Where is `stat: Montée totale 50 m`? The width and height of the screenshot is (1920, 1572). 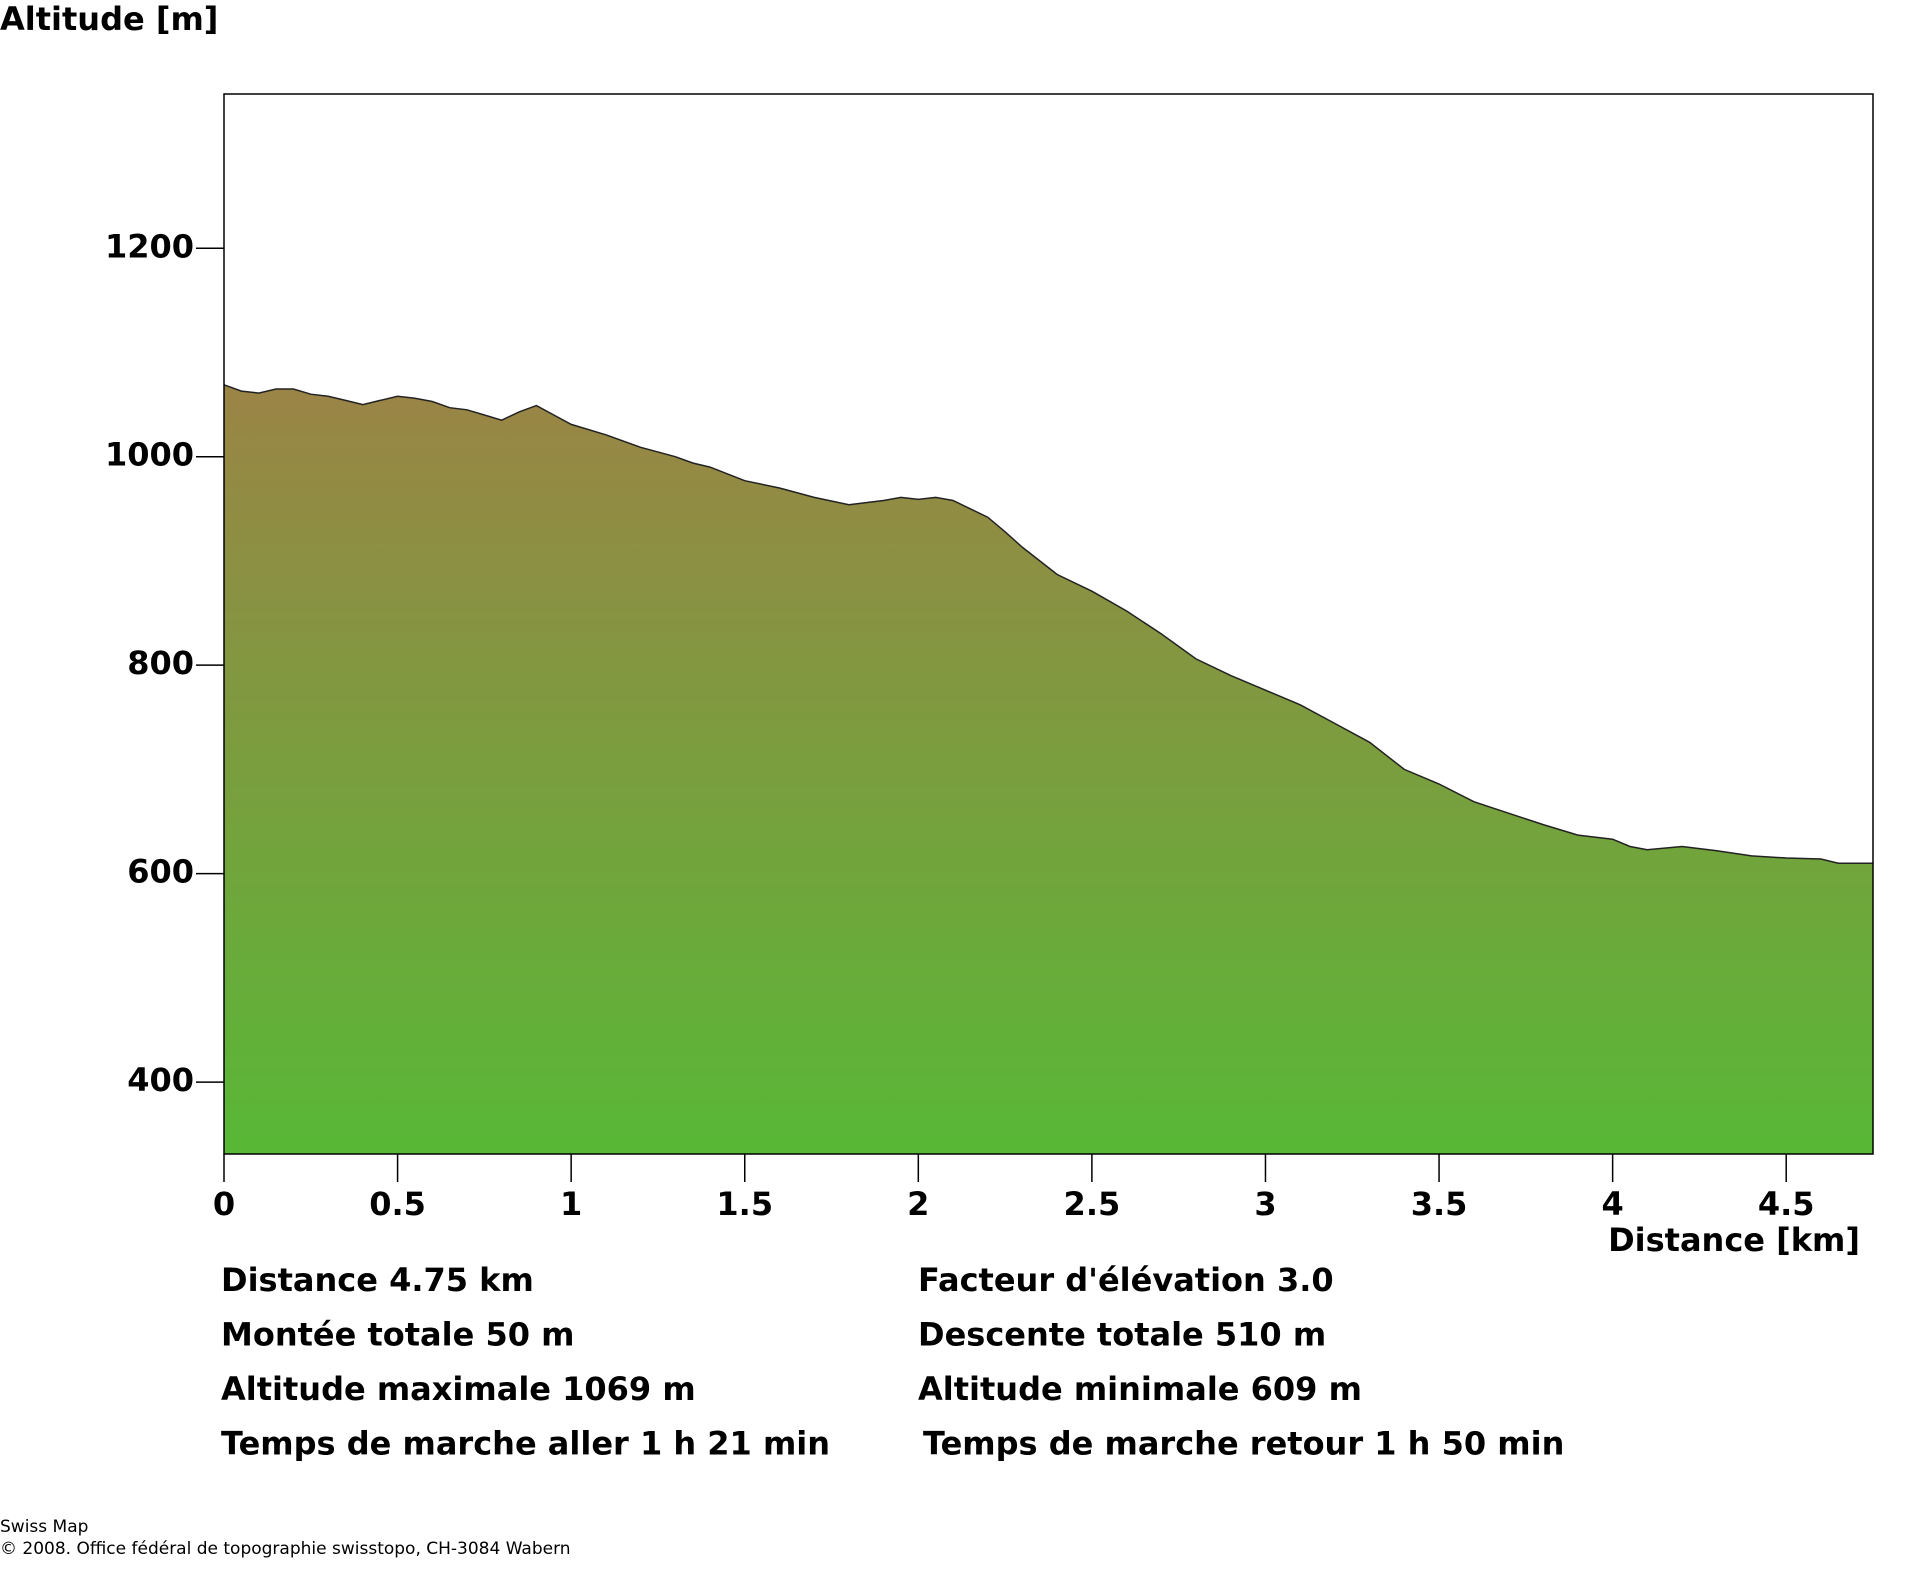
stat: Montée totale 50 m is located at coordinates (397, 1335).